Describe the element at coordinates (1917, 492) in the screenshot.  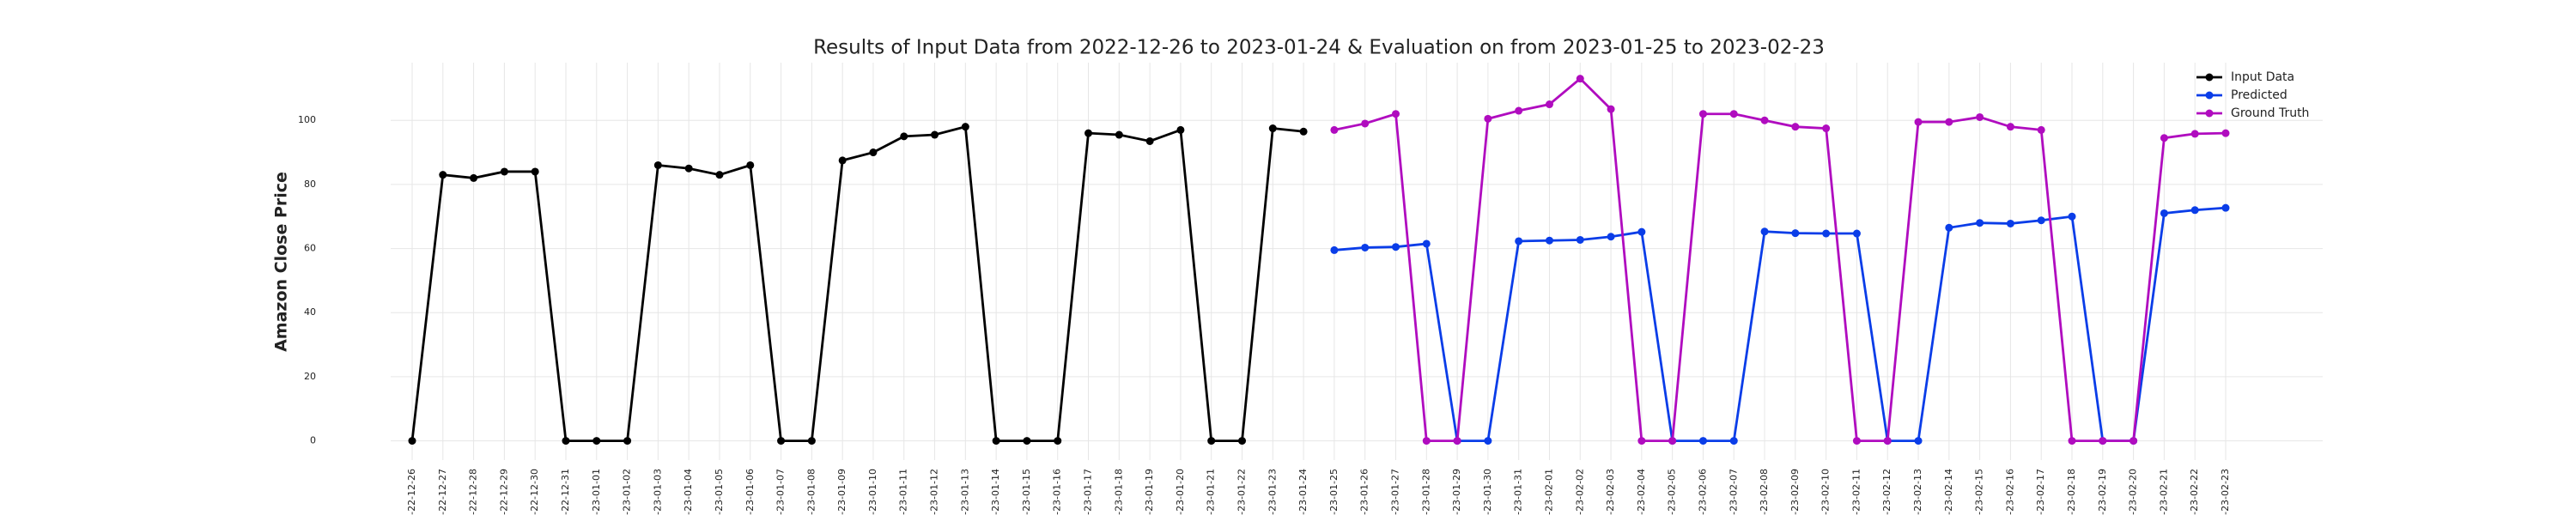
I see `x-tick-label: -23-02-13` at that location.